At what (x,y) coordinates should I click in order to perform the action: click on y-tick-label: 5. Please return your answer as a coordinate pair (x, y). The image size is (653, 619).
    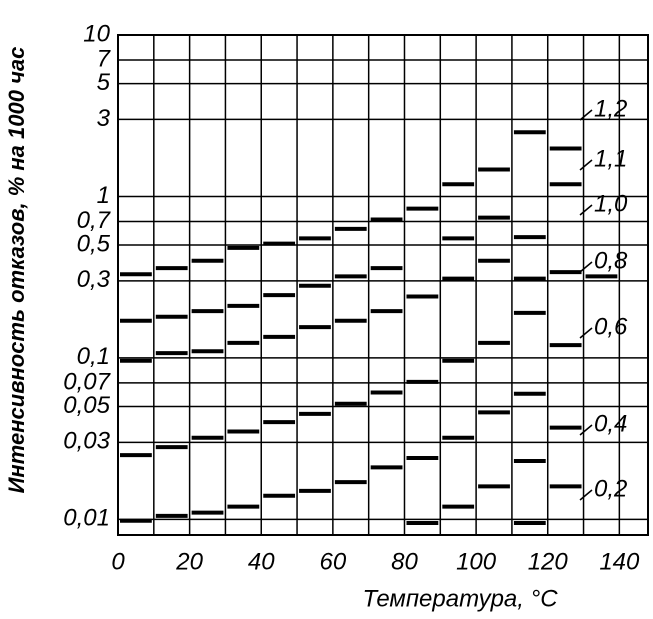
    Looking at the image, I should click on (104, 82).